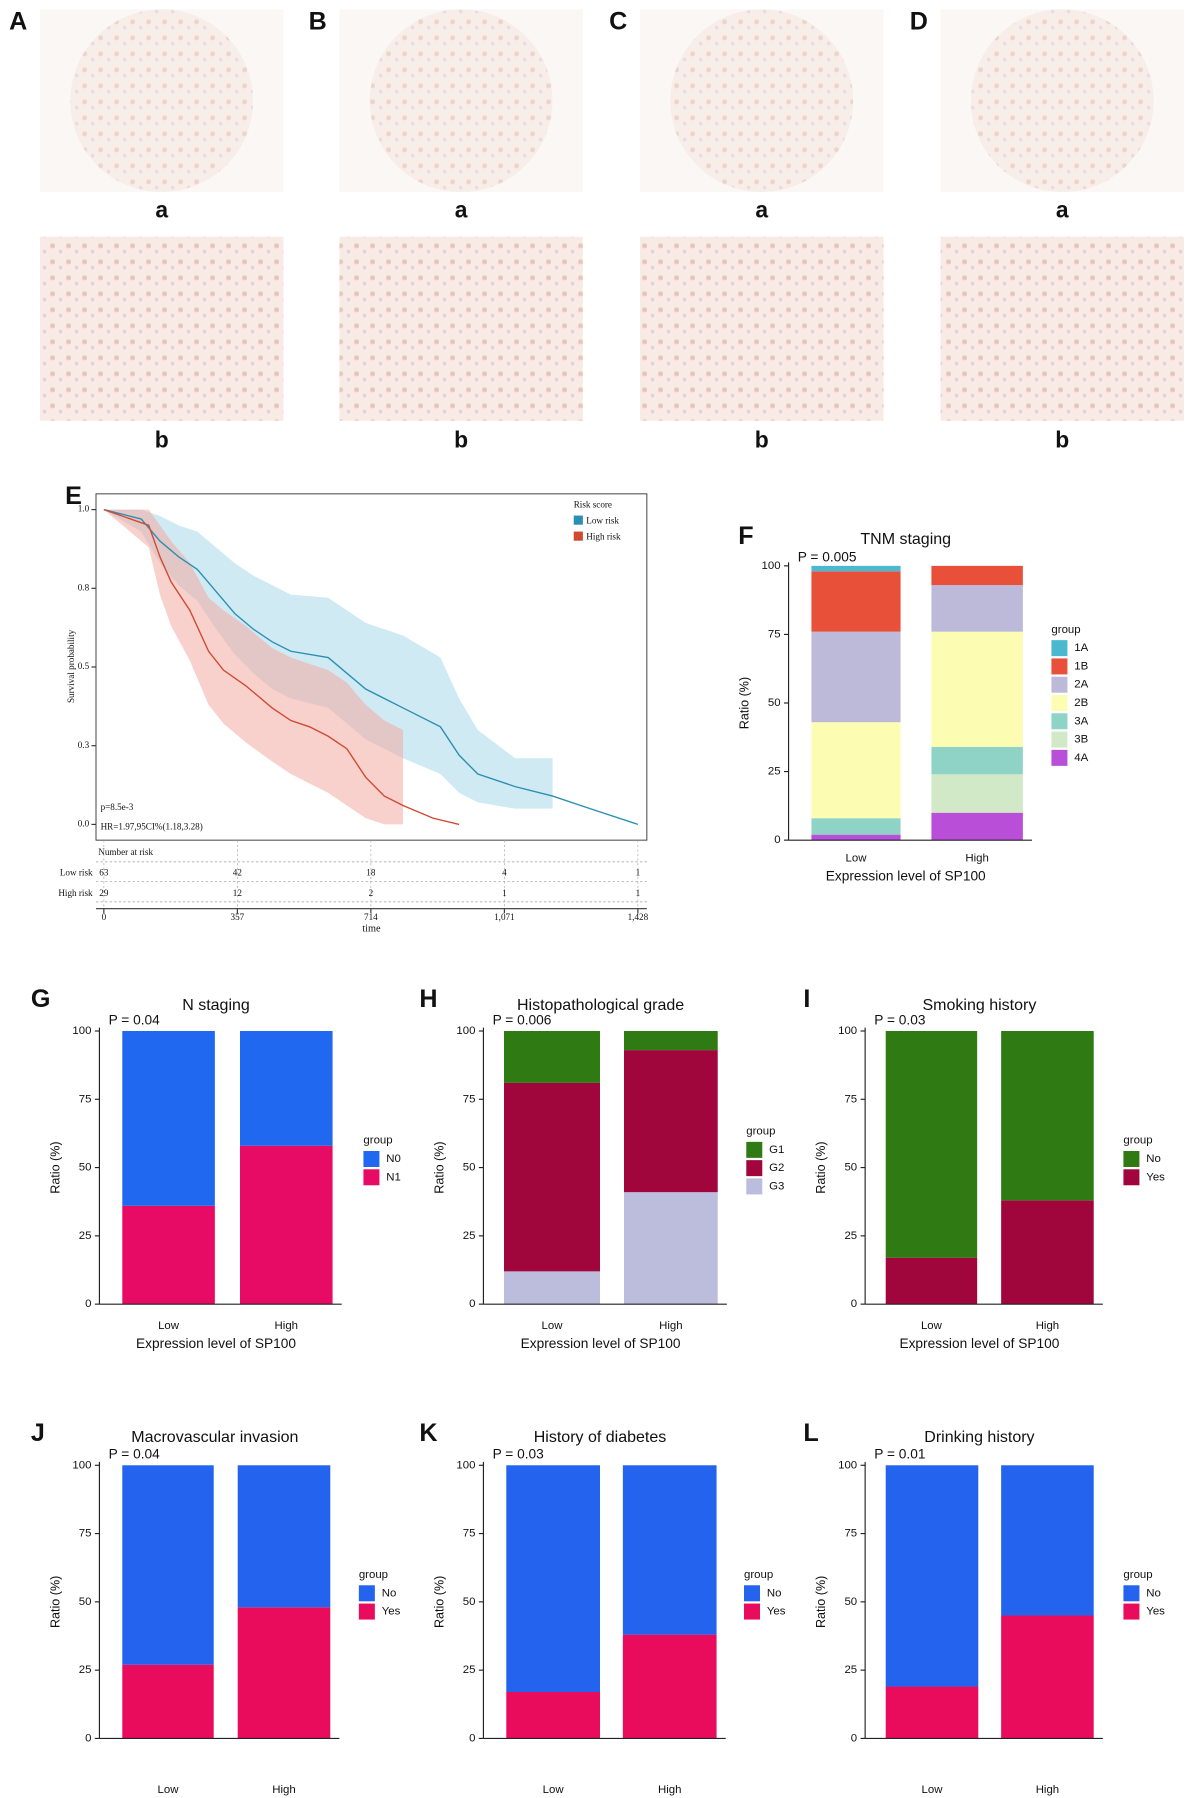  I want to click on chart-title: Drinking history, so click(979, 1437).